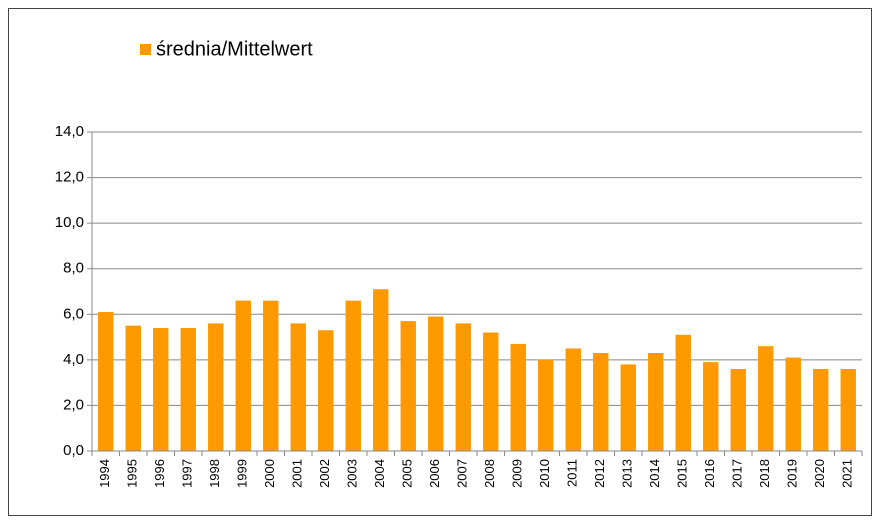 Image resolution: width=880 pixels, height=524 pixels. I want to click on y-tick-label: 12,0, so click(69, 177).